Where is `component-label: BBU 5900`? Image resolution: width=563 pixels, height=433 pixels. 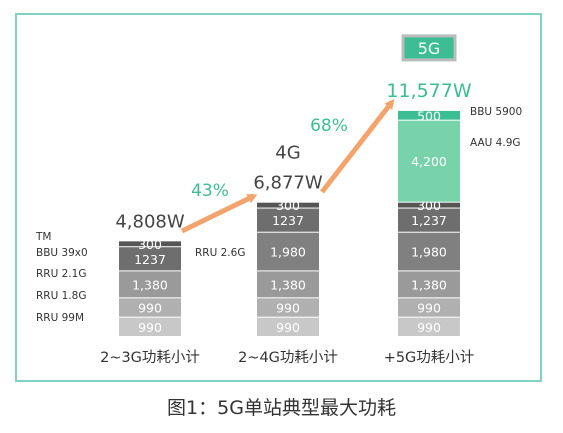
component-label: BBU 5900 is located at coordinates (496, 112).